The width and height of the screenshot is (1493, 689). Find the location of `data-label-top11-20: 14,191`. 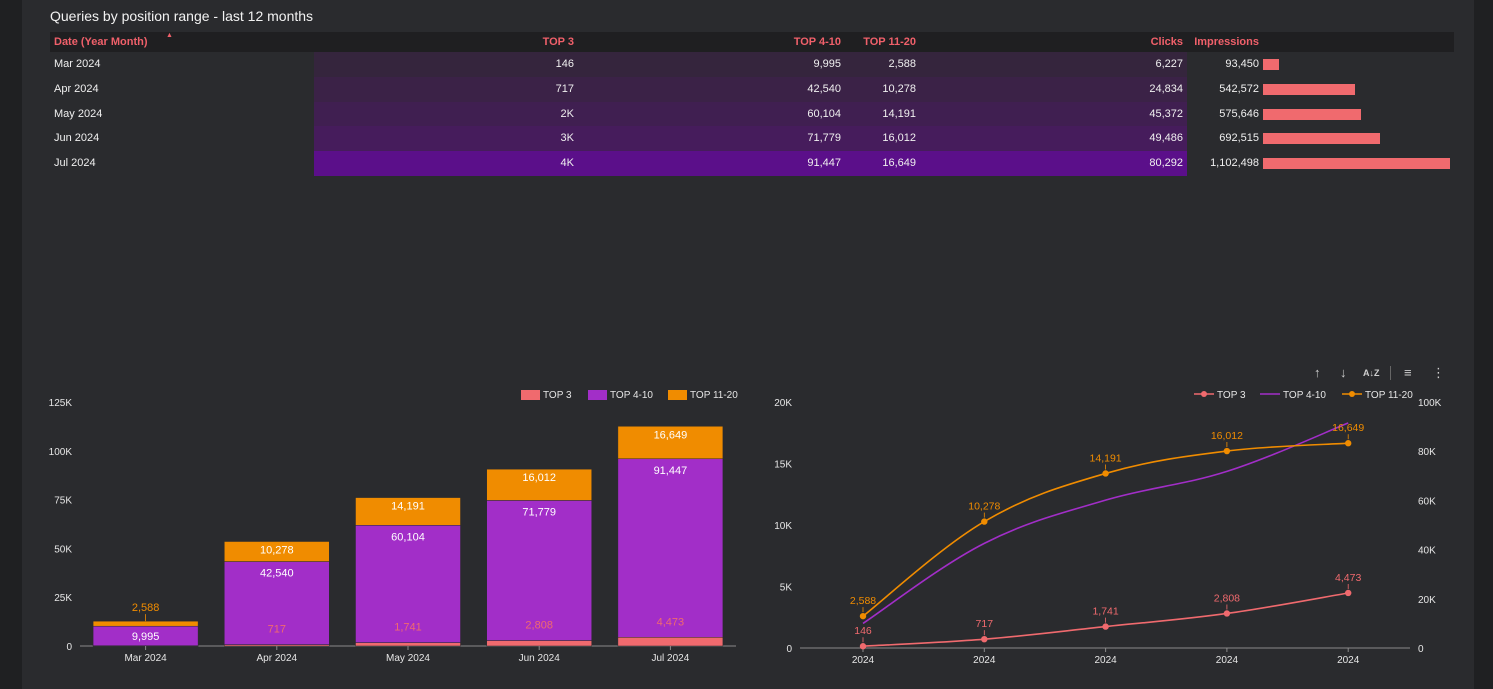

data-label-top11-20: 14,191 is located at coordinates (1106, 458).